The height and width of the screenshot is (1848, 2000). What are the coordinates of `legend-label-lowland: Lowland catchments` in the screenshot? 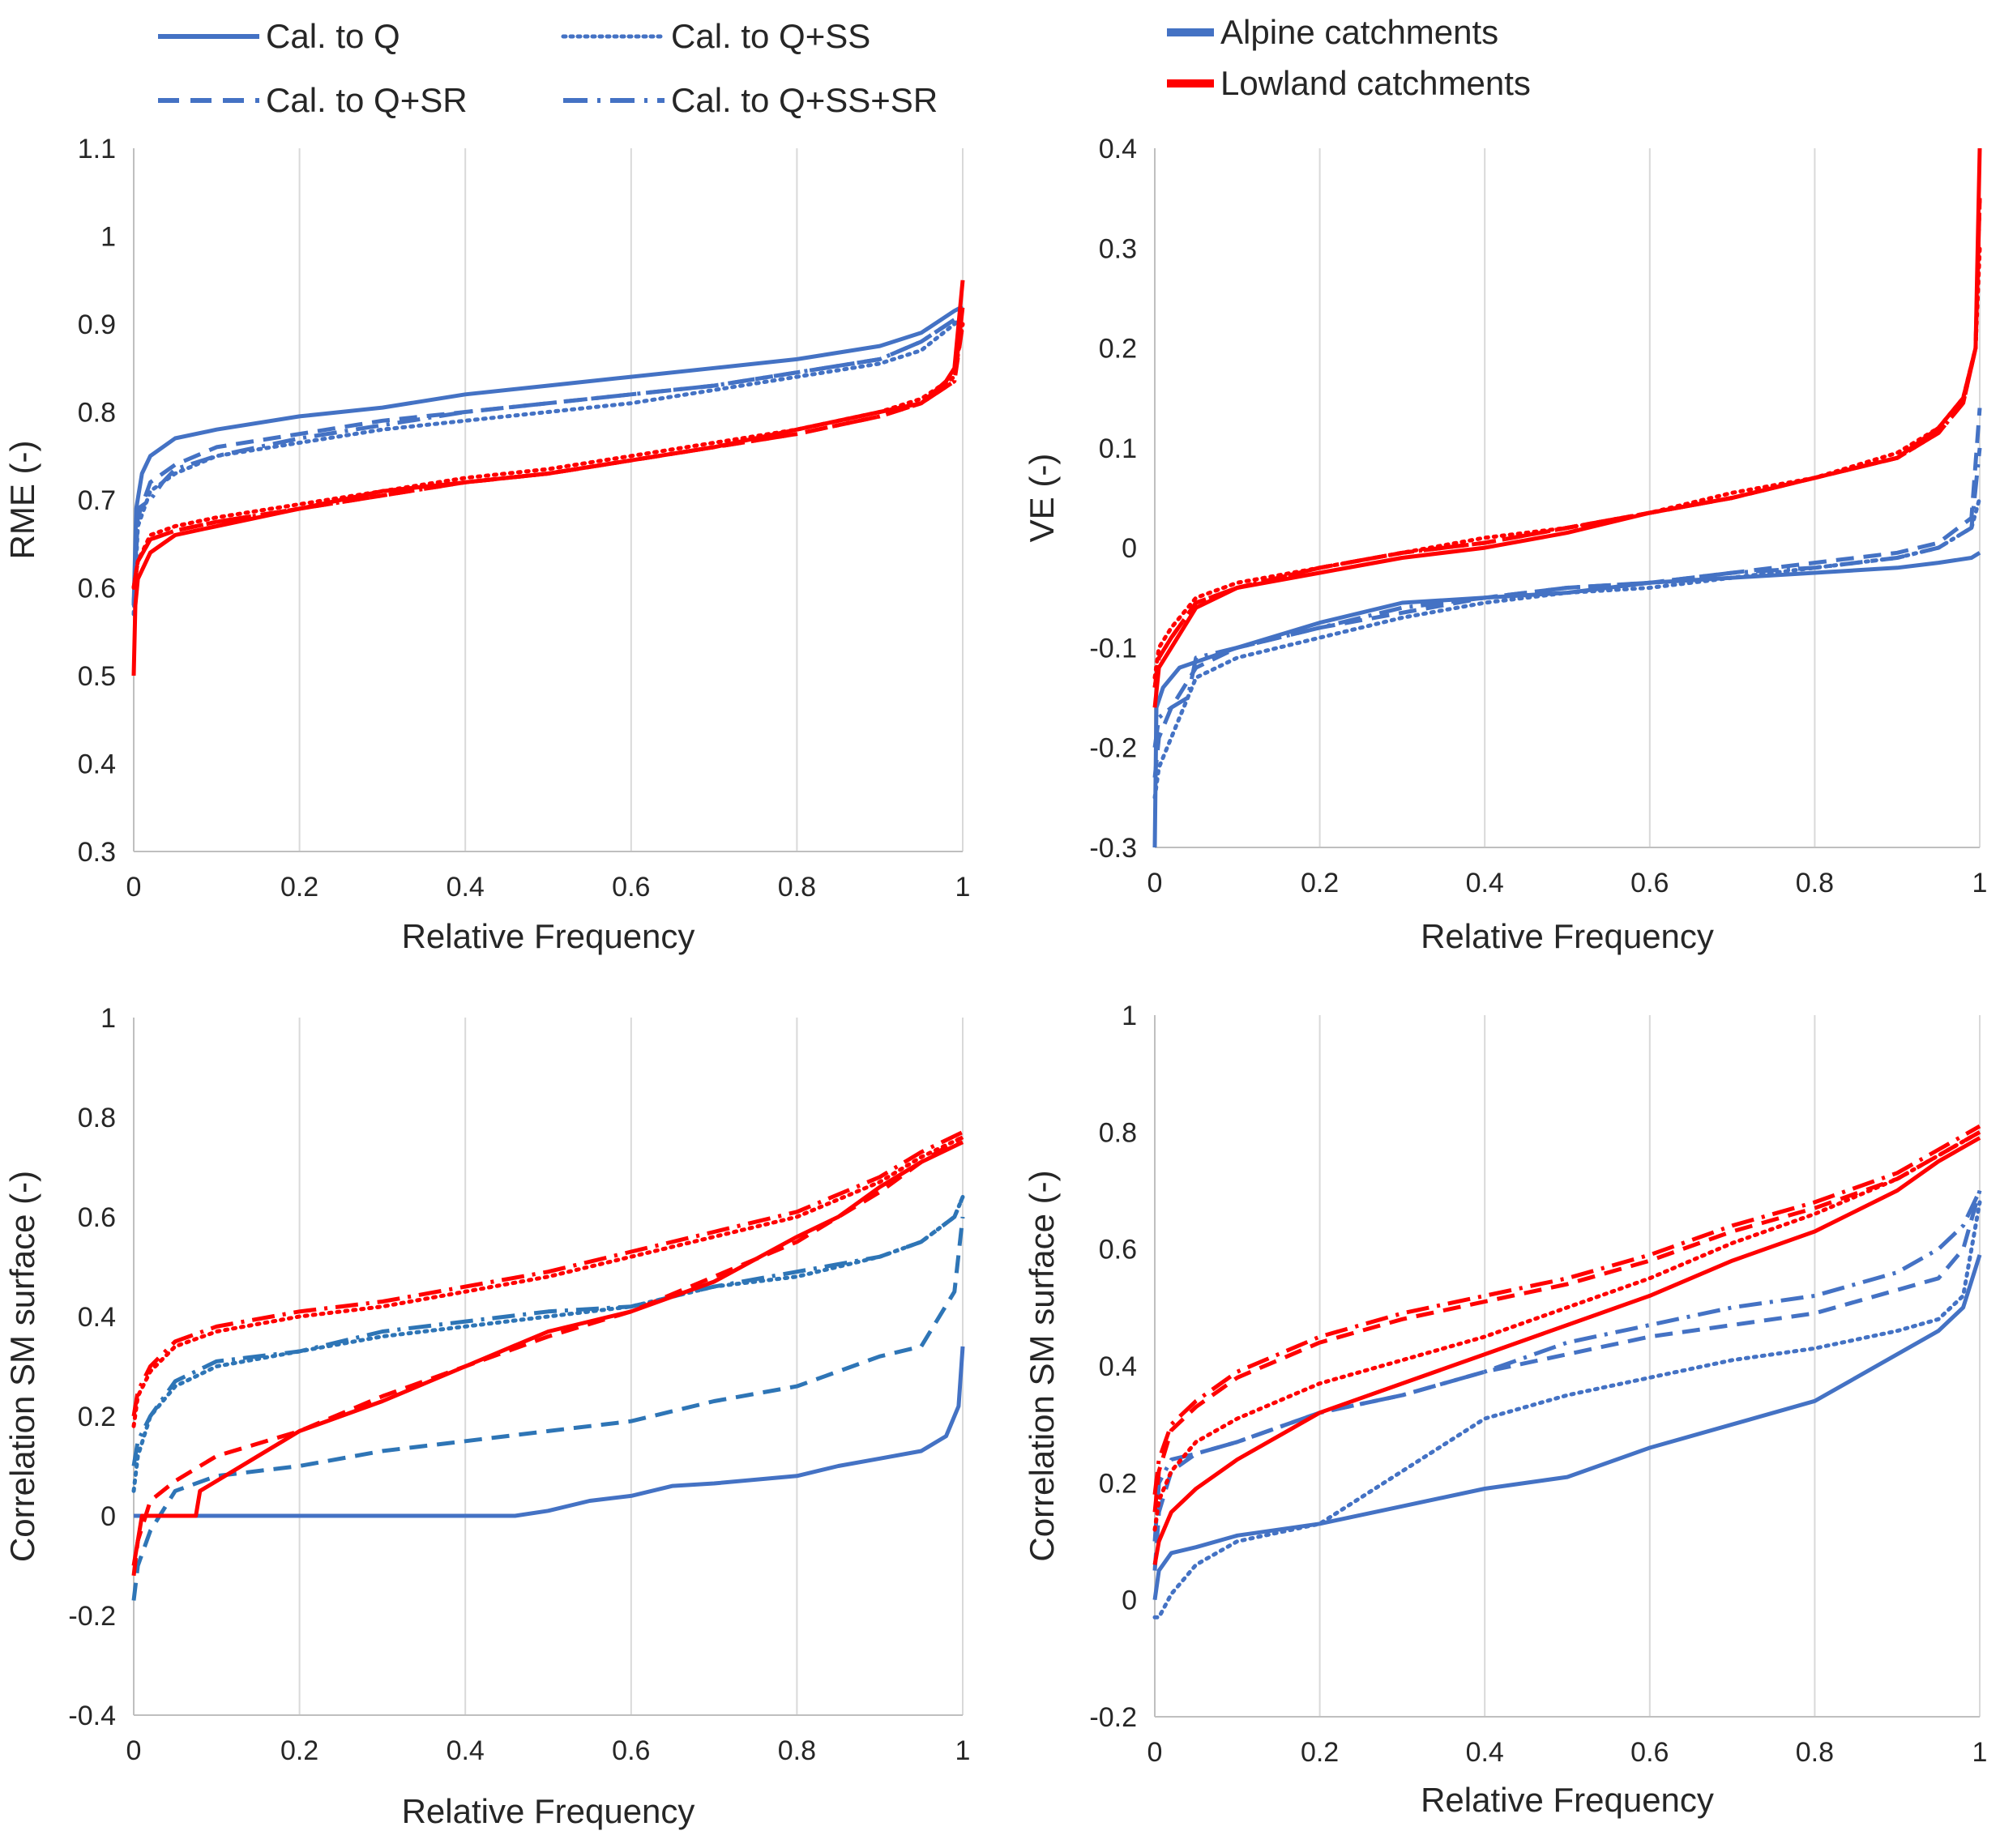 It's located at (1375, 83).